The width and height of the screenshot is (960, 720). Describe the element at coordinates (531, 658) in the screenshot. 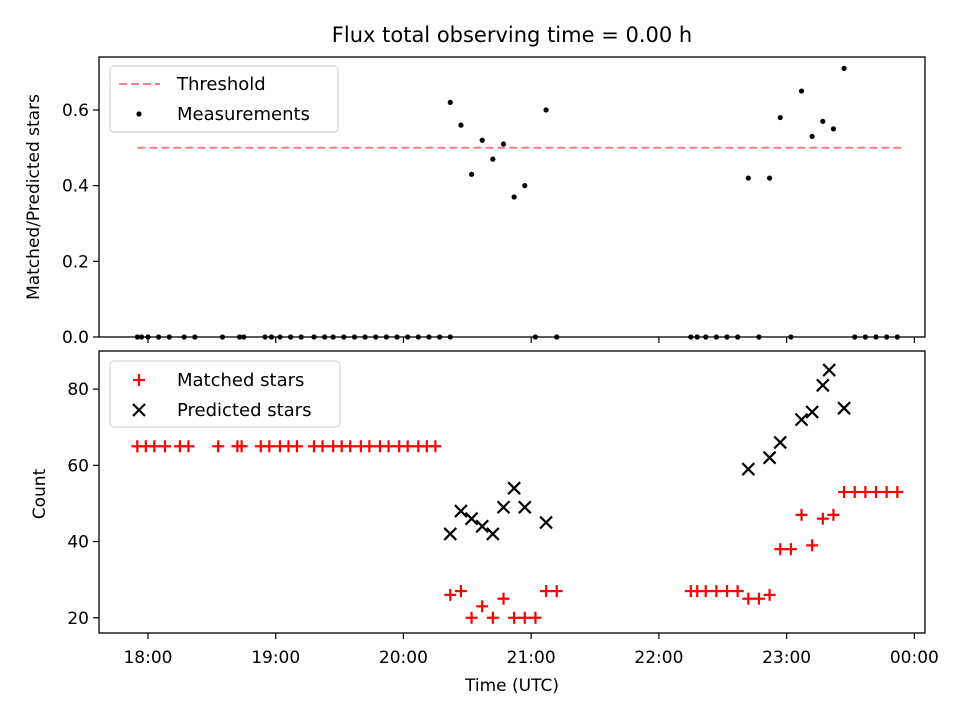

I see `x-tick-label: 21:00` at that location.